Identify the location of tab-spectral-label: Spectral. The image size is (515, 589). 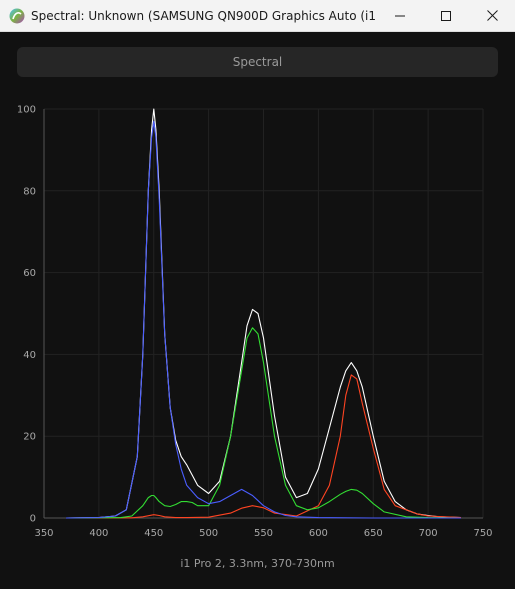
(257, 62).